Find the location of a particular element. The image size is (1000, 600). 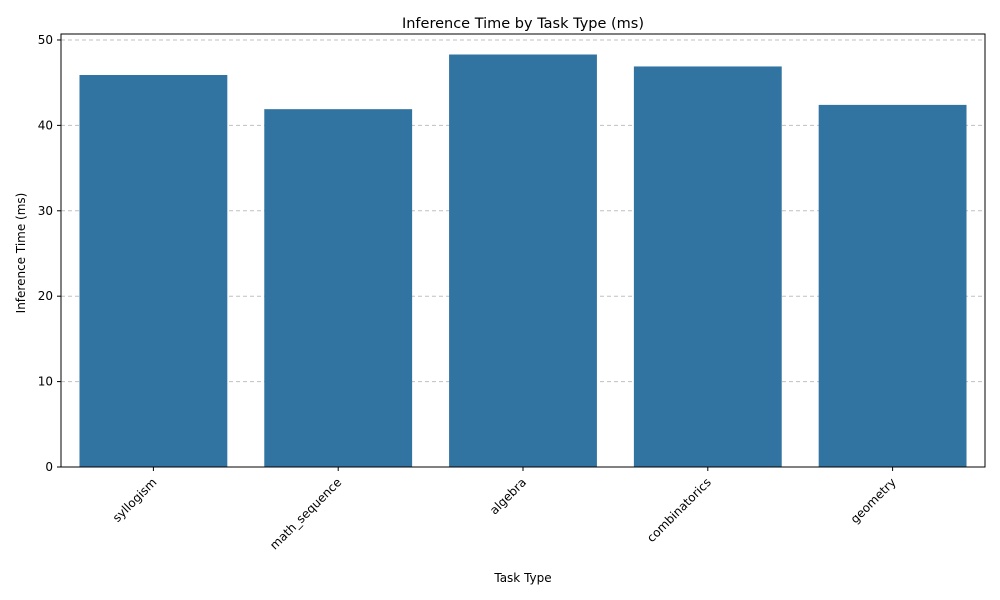

bar-geometry is located at coordinates (892, 285).